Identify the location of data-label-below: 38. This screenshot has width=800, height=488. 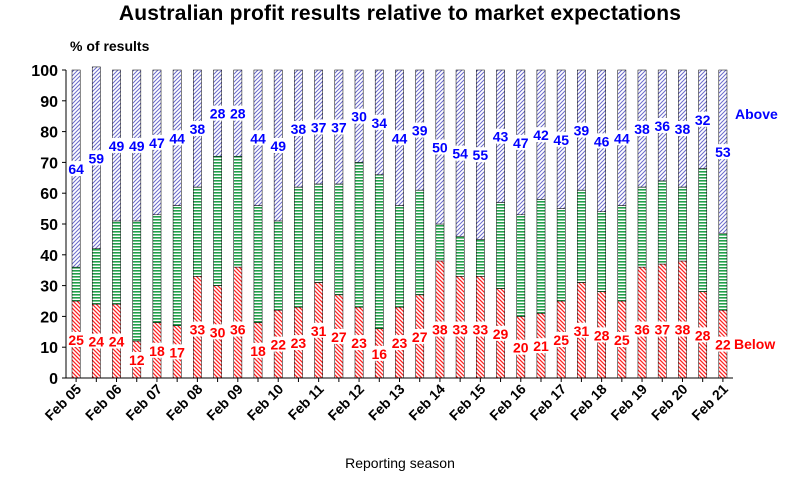
(440, 330).